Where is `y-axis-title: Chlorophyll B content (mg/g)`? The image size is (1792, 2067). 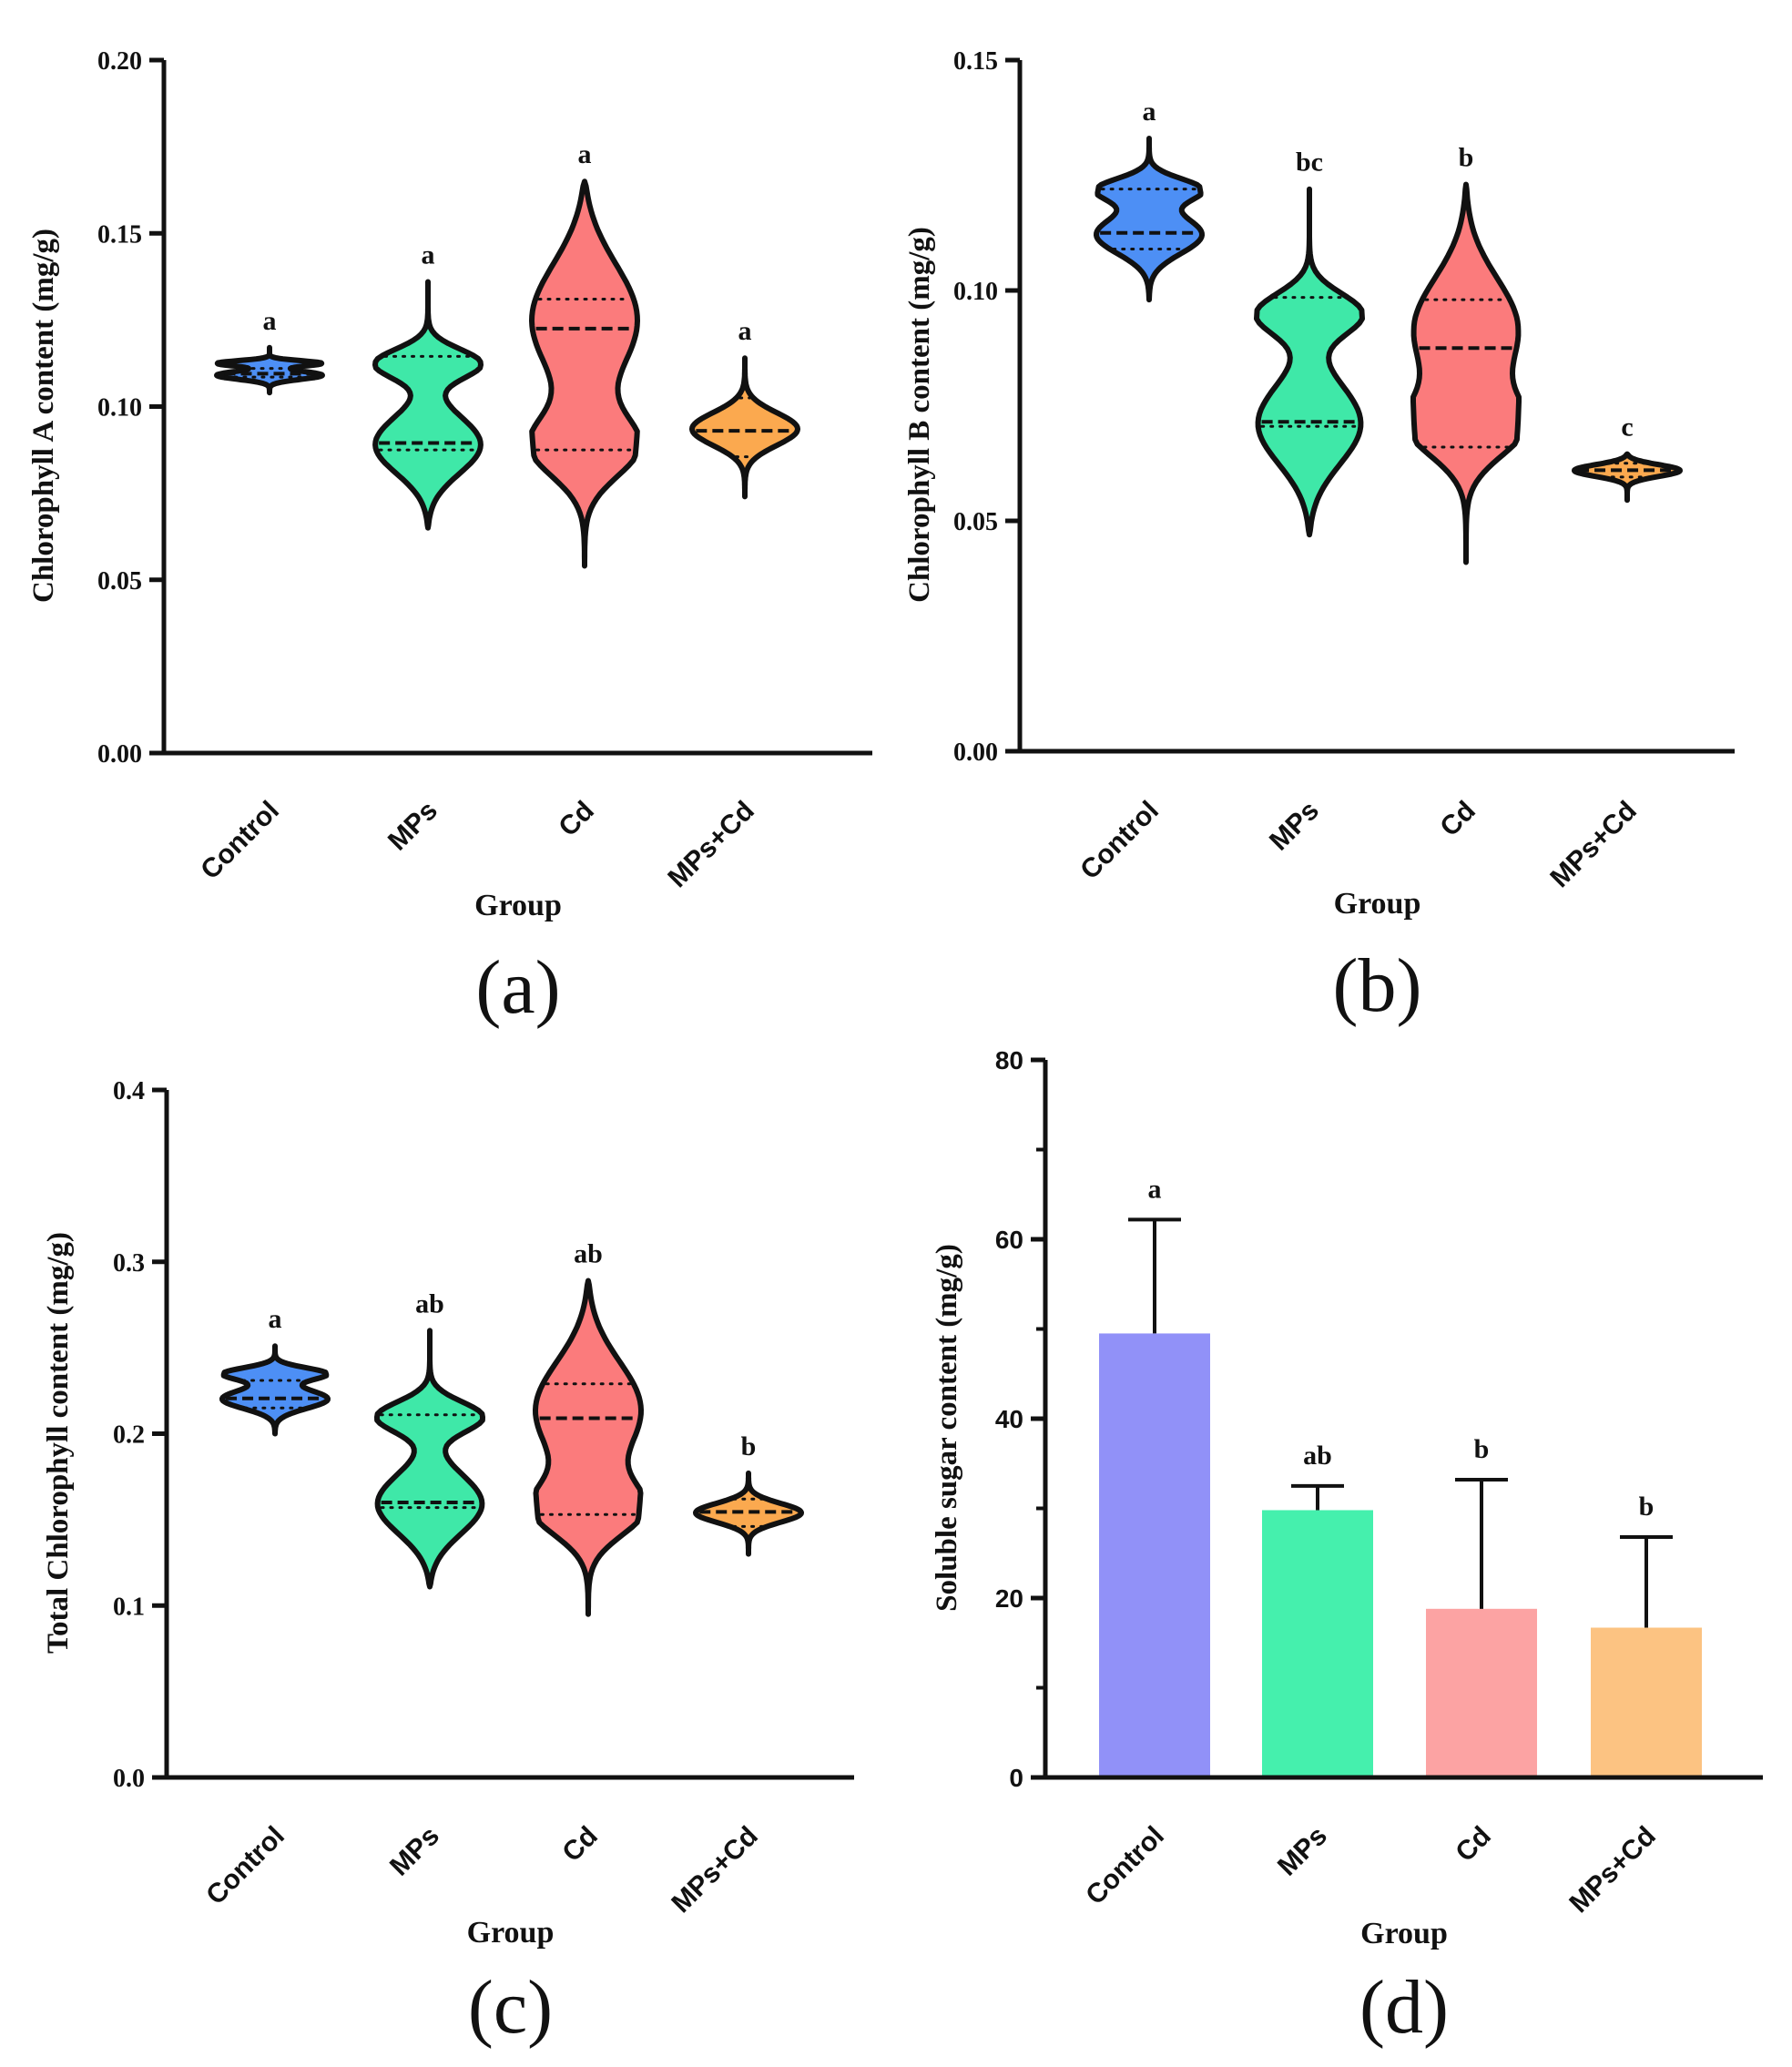 y-axis-title: Chlorophyll B content (mg/g) is located at coordinates (919, 415).